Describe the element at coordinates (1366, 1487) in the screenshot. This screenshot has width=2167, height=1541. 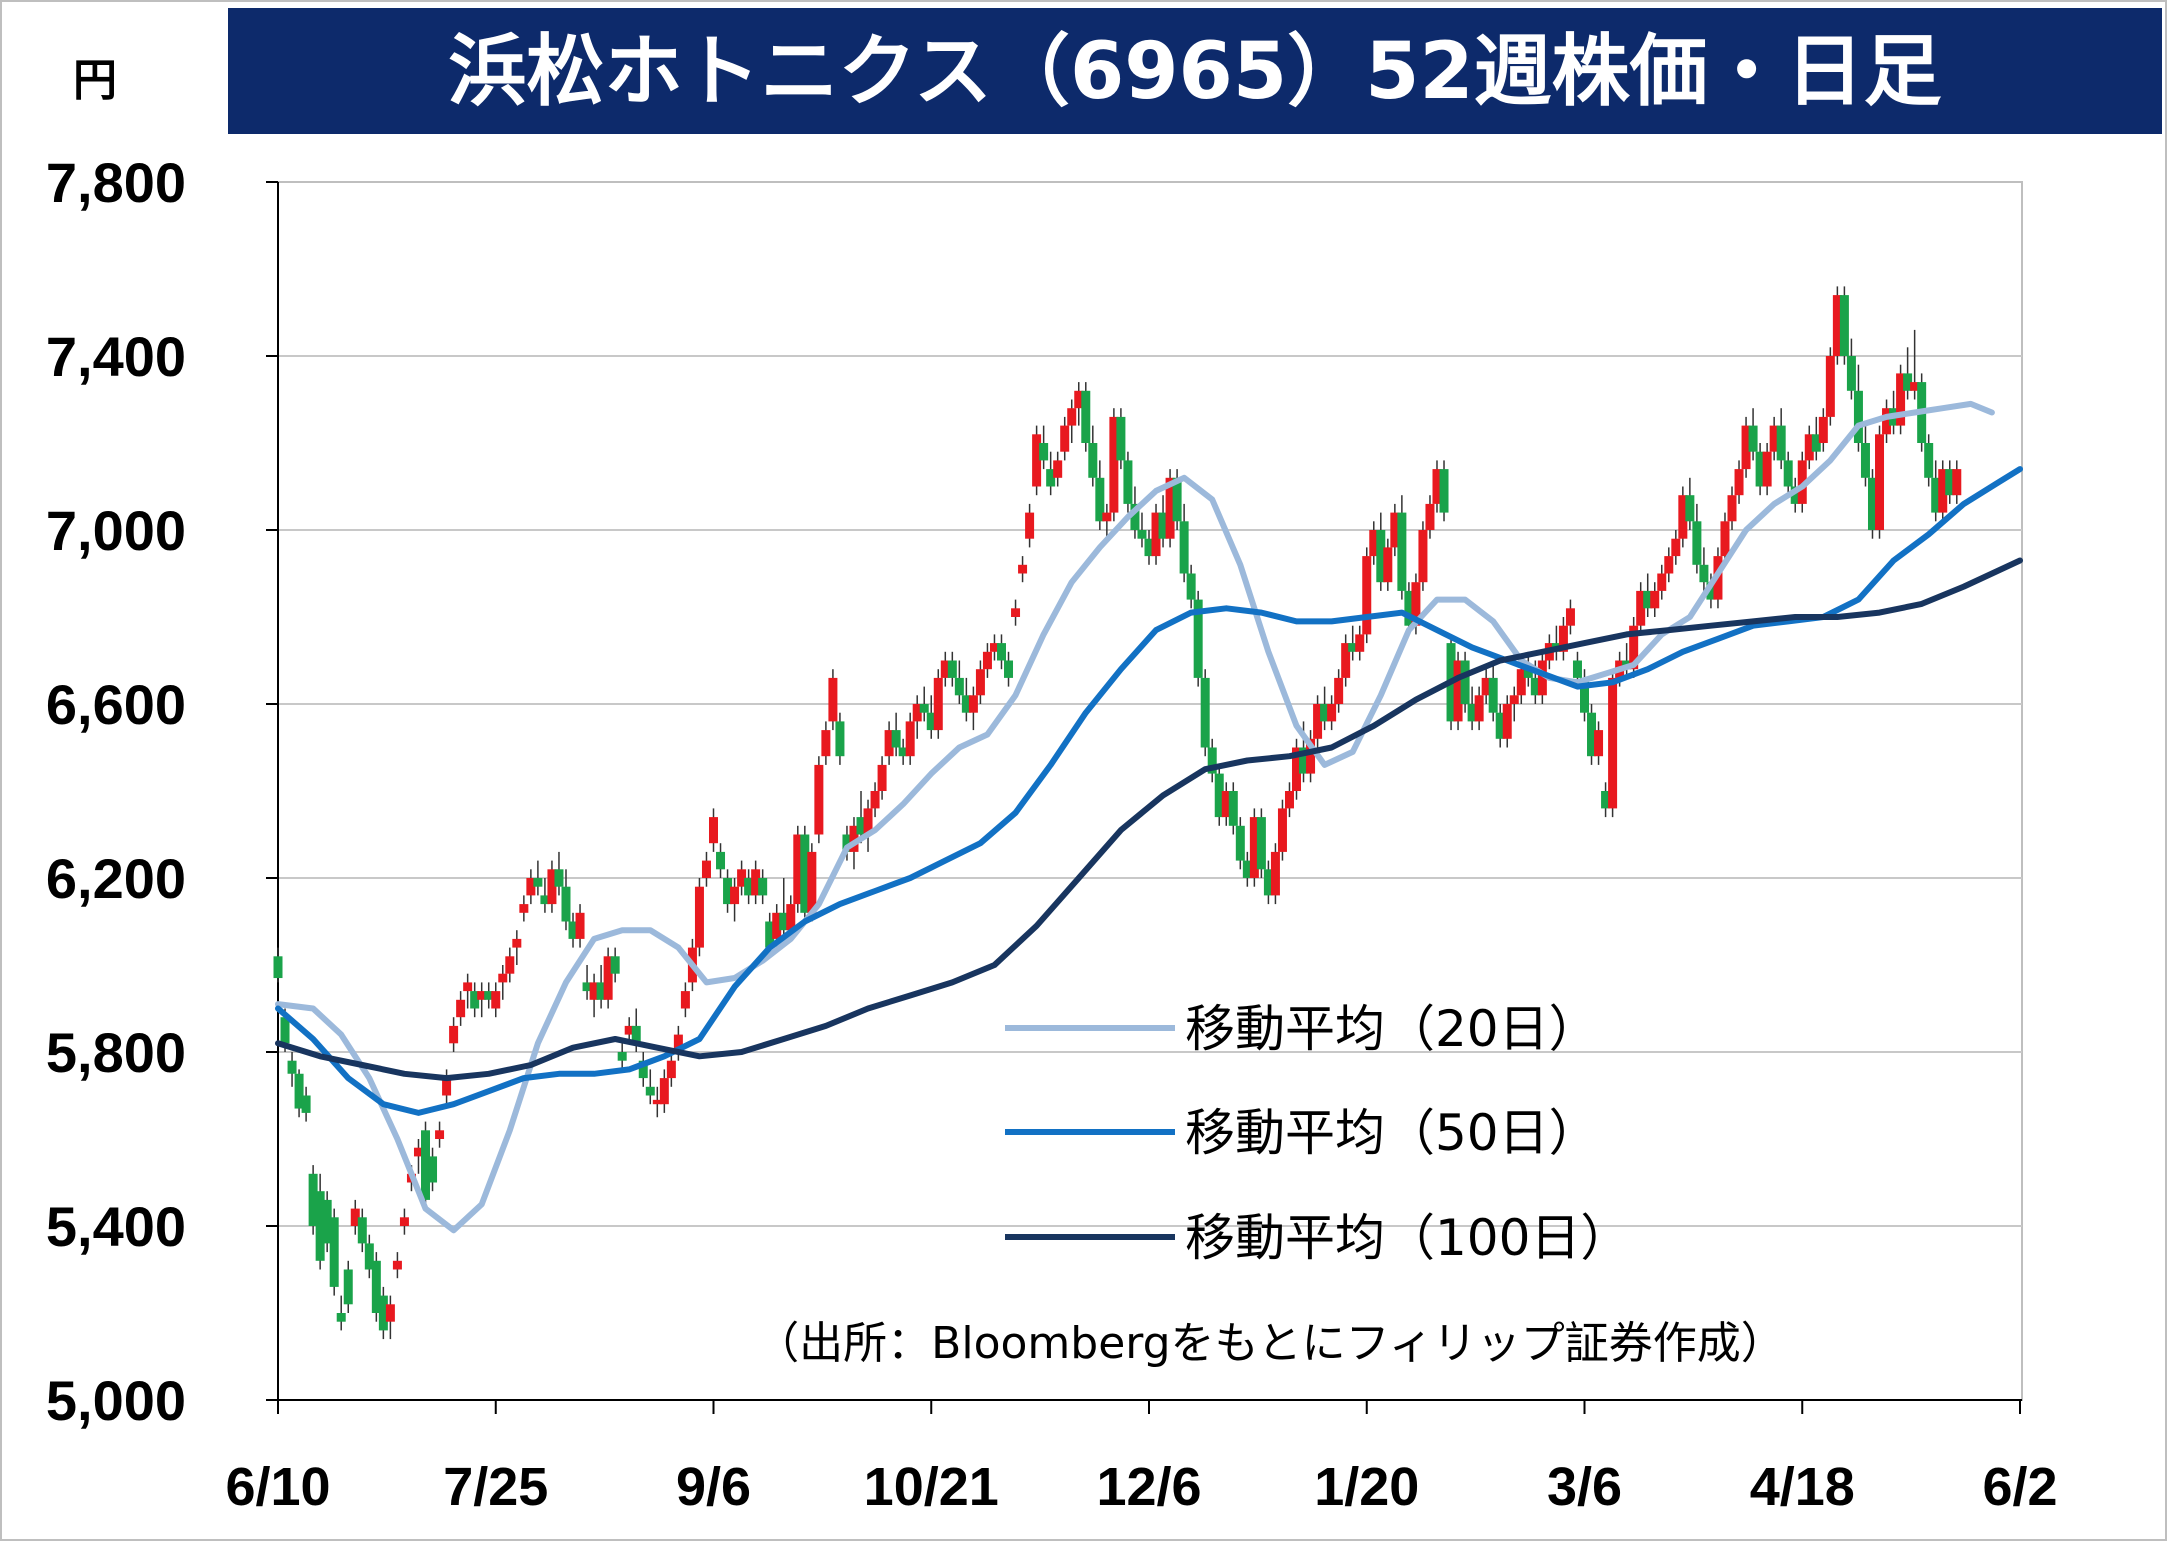
I see `x-tick-label: 1/20` at that location.